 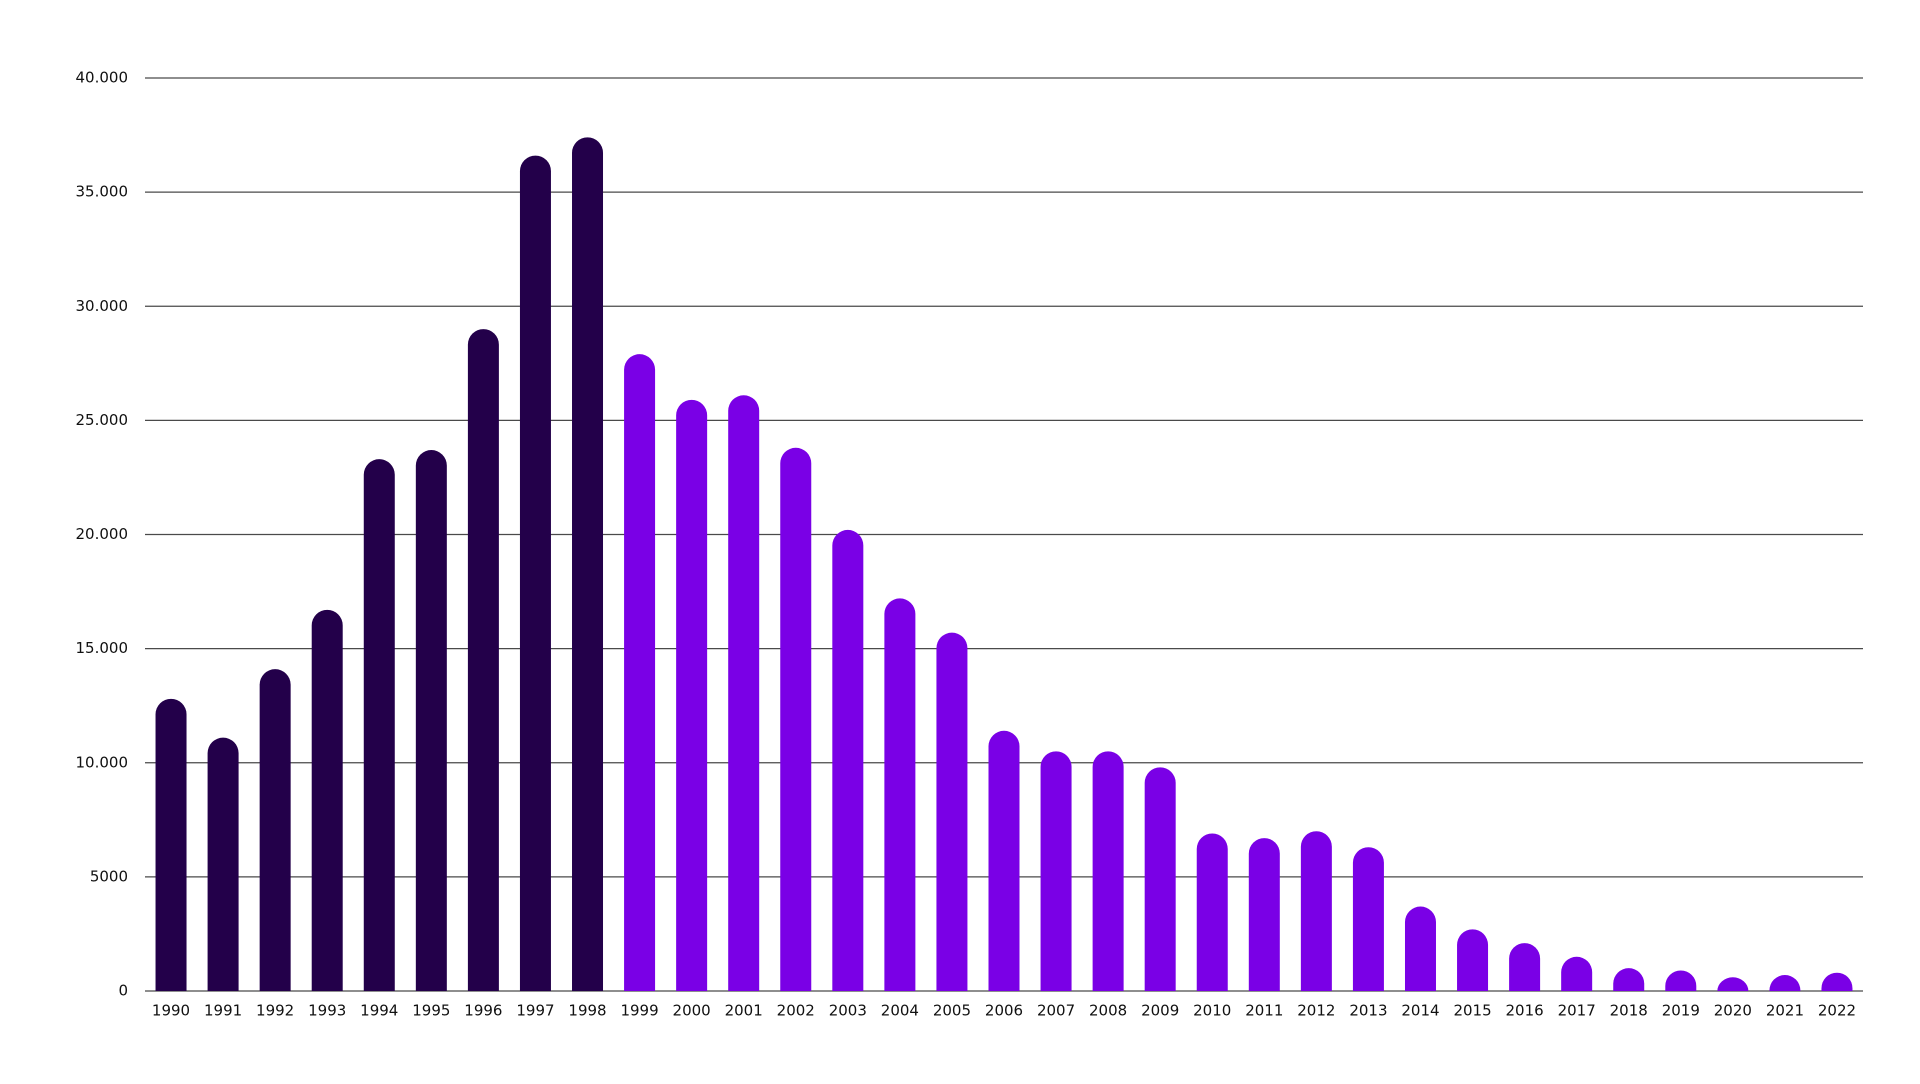 What do you see at coordinates (1264, 1011) in the screenshot?
I see `x-tick-label: 2011` at bounding box center [1264, 1011].